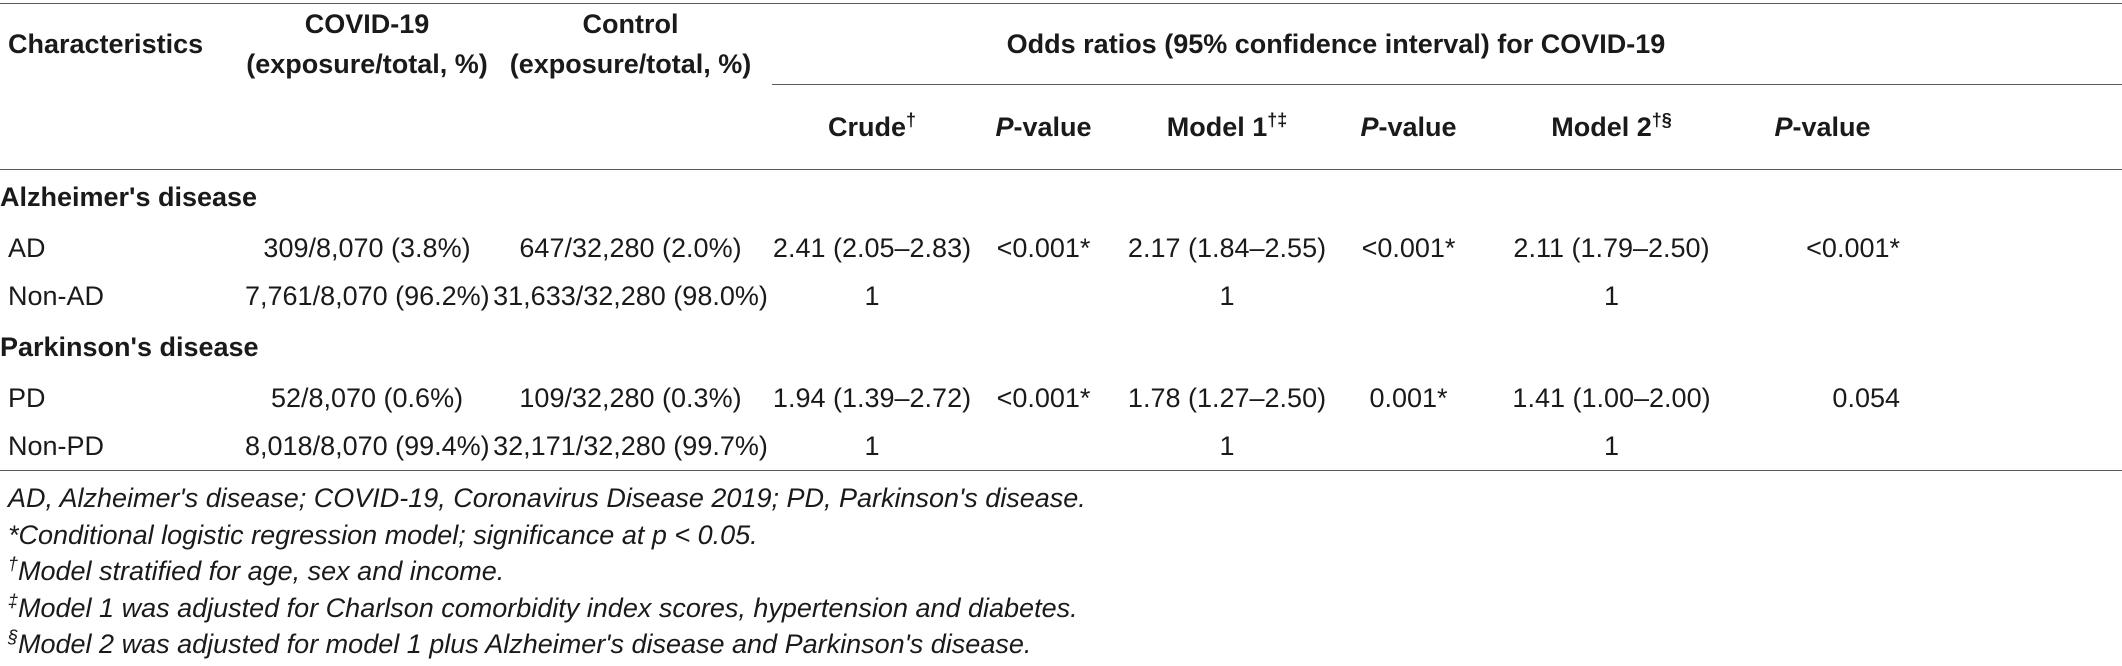  I want to click on cell-model2: 2.11 (1.79–2.50), so click(1611, 247).